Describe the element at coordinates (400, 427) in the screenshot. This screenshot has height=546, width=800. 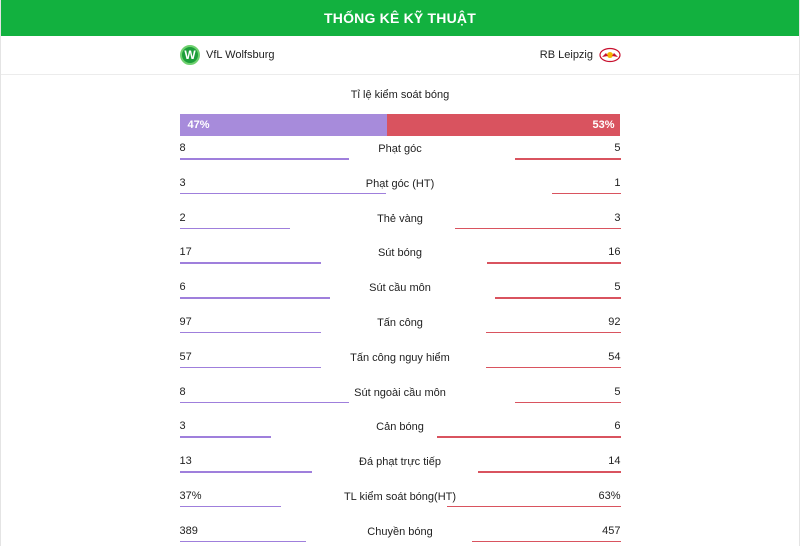
I see `stat-label: Cản bóng` at that location.